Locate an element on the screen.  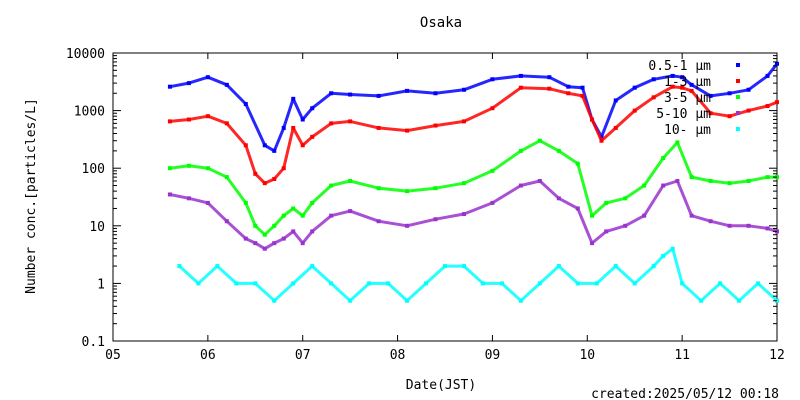
created-timestamp: created:2025/05/12 00:18 is located at coordinates (685, 393).